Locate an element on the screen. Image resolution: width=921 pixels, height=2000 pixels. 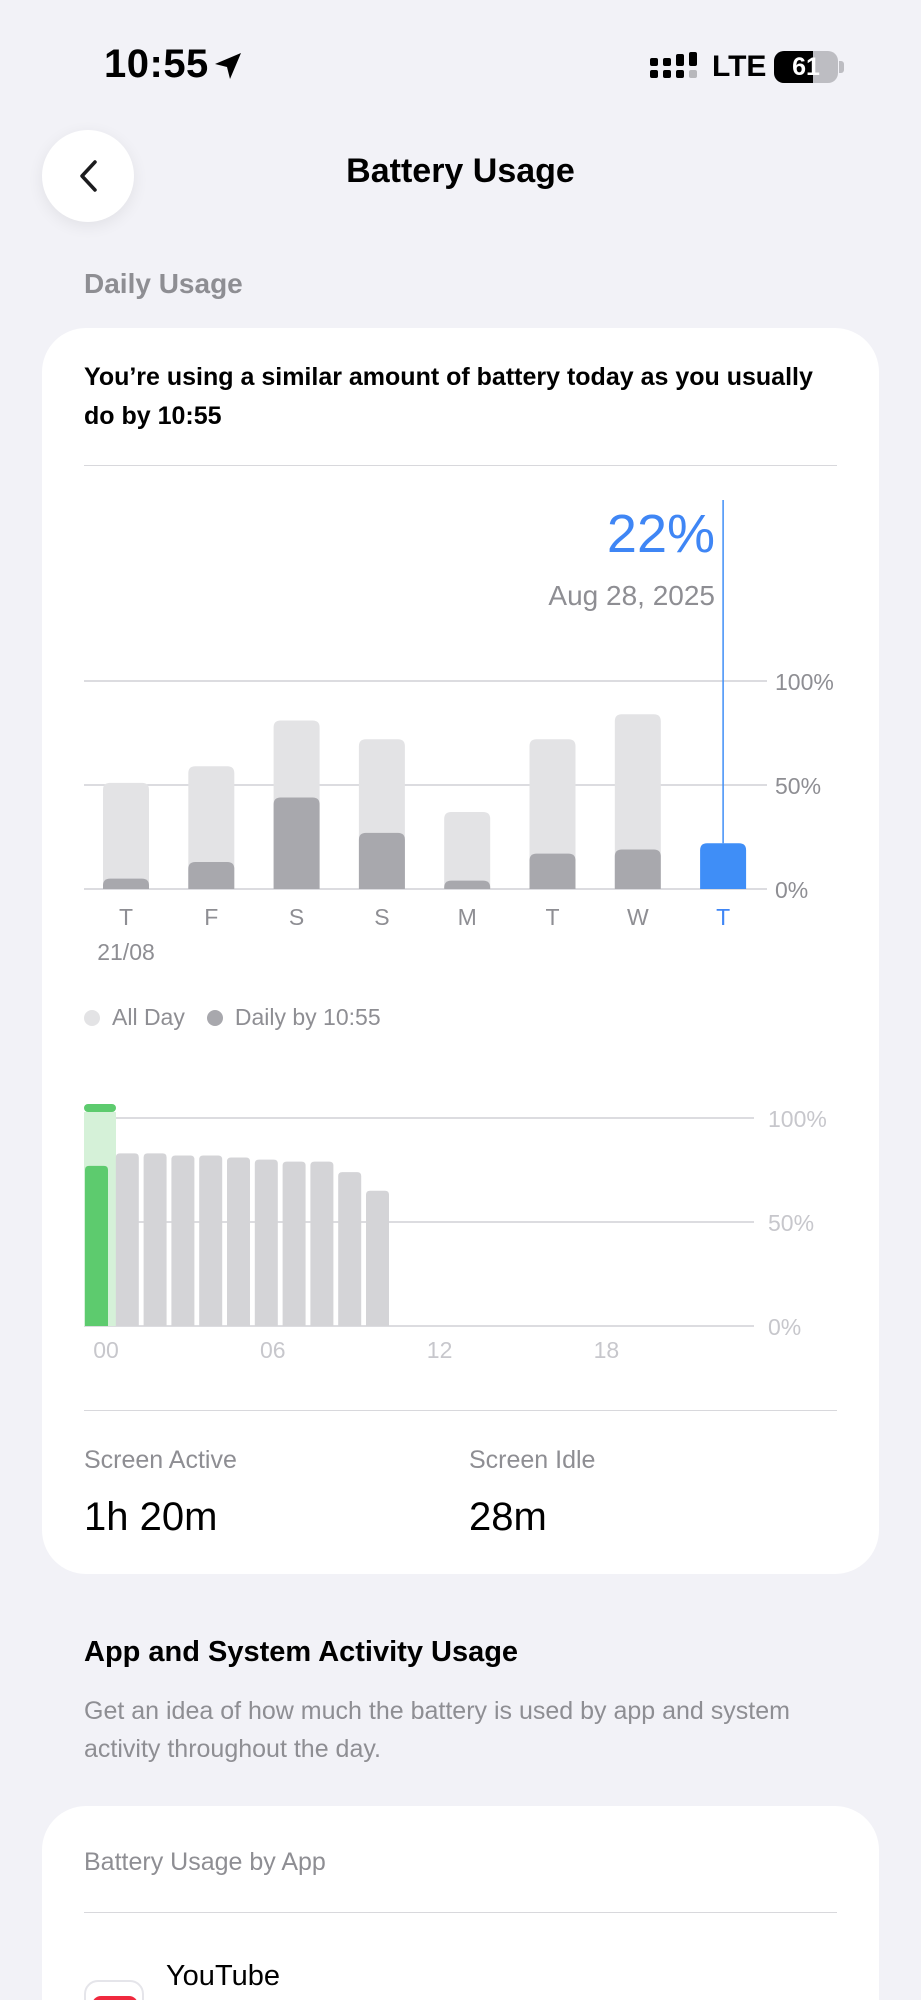
chart-legend: All Day Daily by 10:55 is located at coordinates (243, 1017).